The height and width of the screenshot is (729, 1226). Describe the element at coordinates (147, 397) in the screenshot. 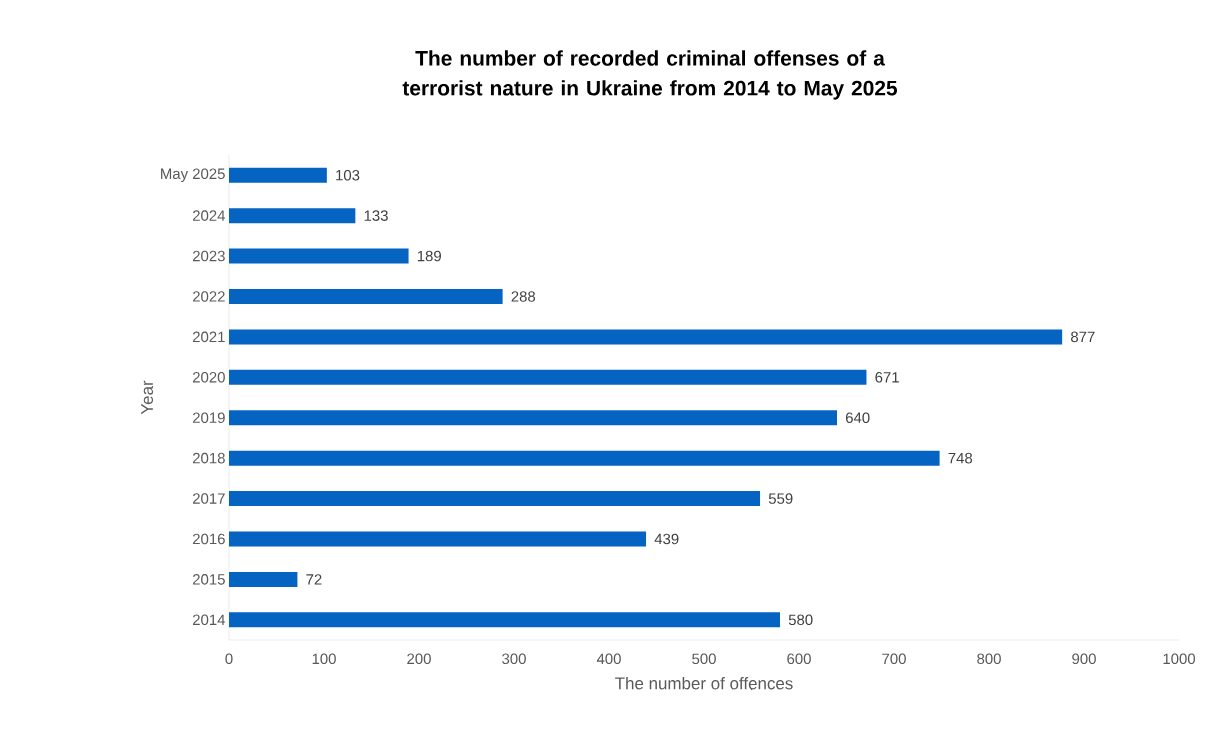

I see `y-axis-title: Year` at that location.